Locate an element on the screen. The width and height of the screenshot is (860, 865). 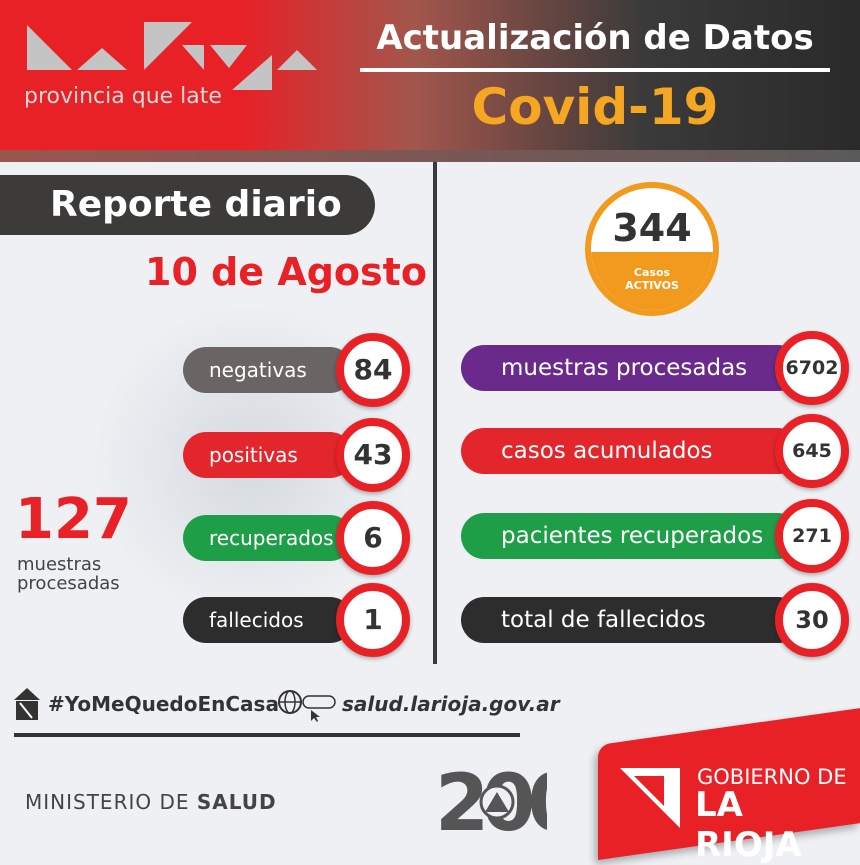
daily-samples-label: muestras procesadas is located at coordinates (68, 574).